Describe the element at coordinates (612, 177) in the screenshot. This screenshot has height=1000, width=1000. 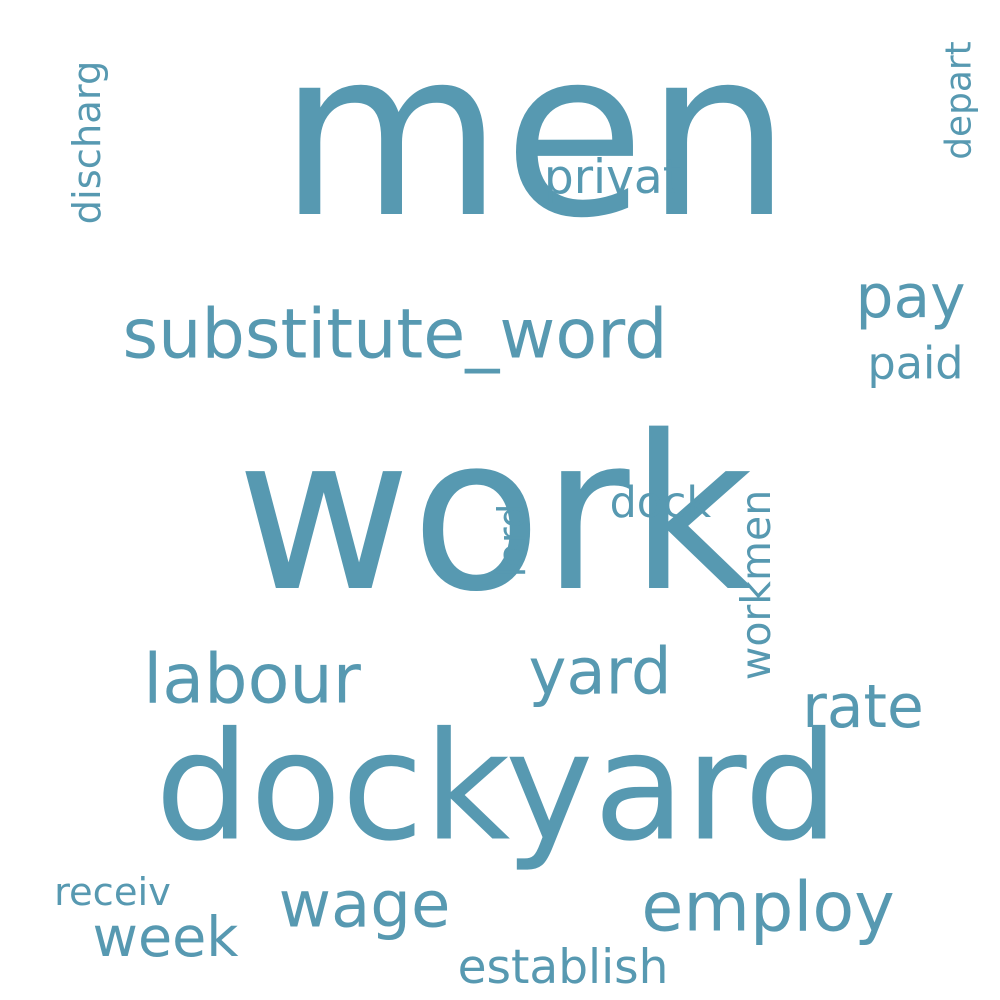
I see `word-privat: privat` at that location.